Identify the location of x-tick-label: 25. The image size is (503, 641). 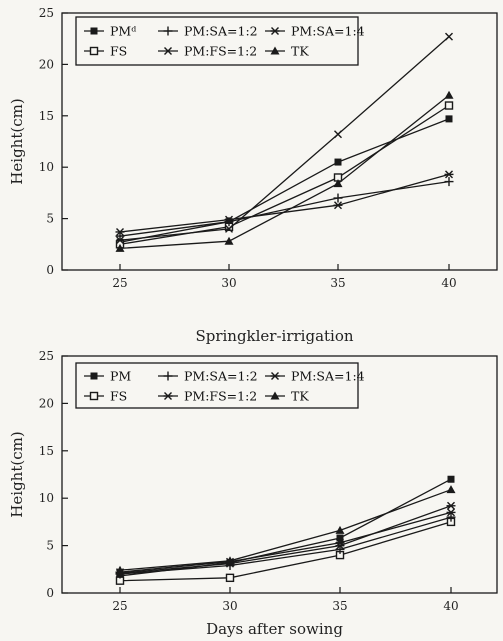
(119, 606).